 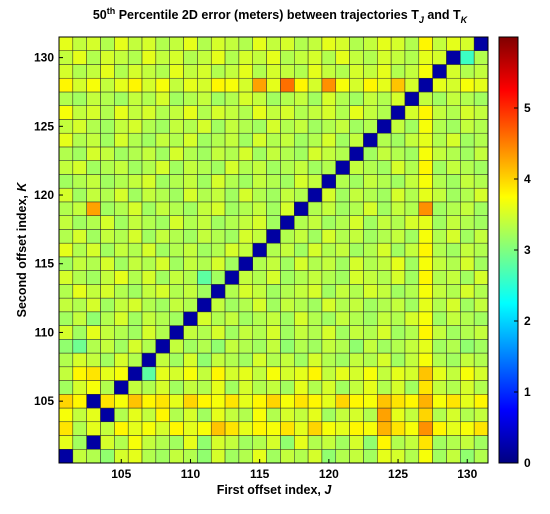 What do you see at coordinates (522, 285) in the screenshot?
I see `colorbar-ticks: 0 1 2 3 4 5` at bounding box center [522, 285].